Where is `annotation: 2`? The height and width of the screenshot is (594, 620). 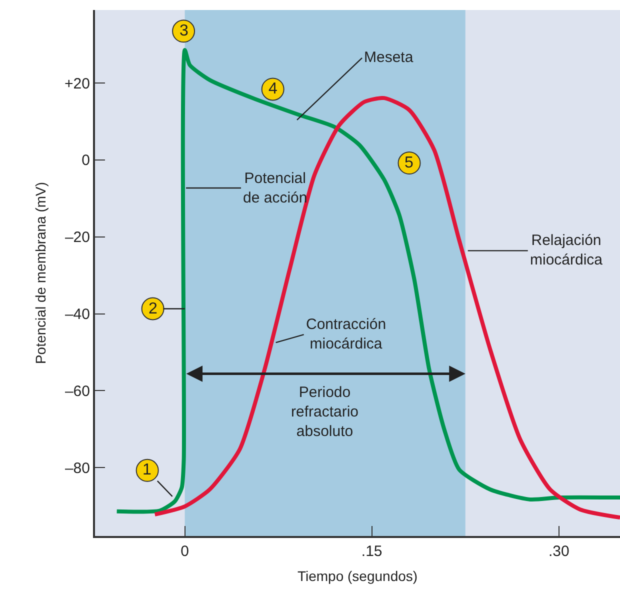
annotation: 2 is located at coordinates (153, 309).